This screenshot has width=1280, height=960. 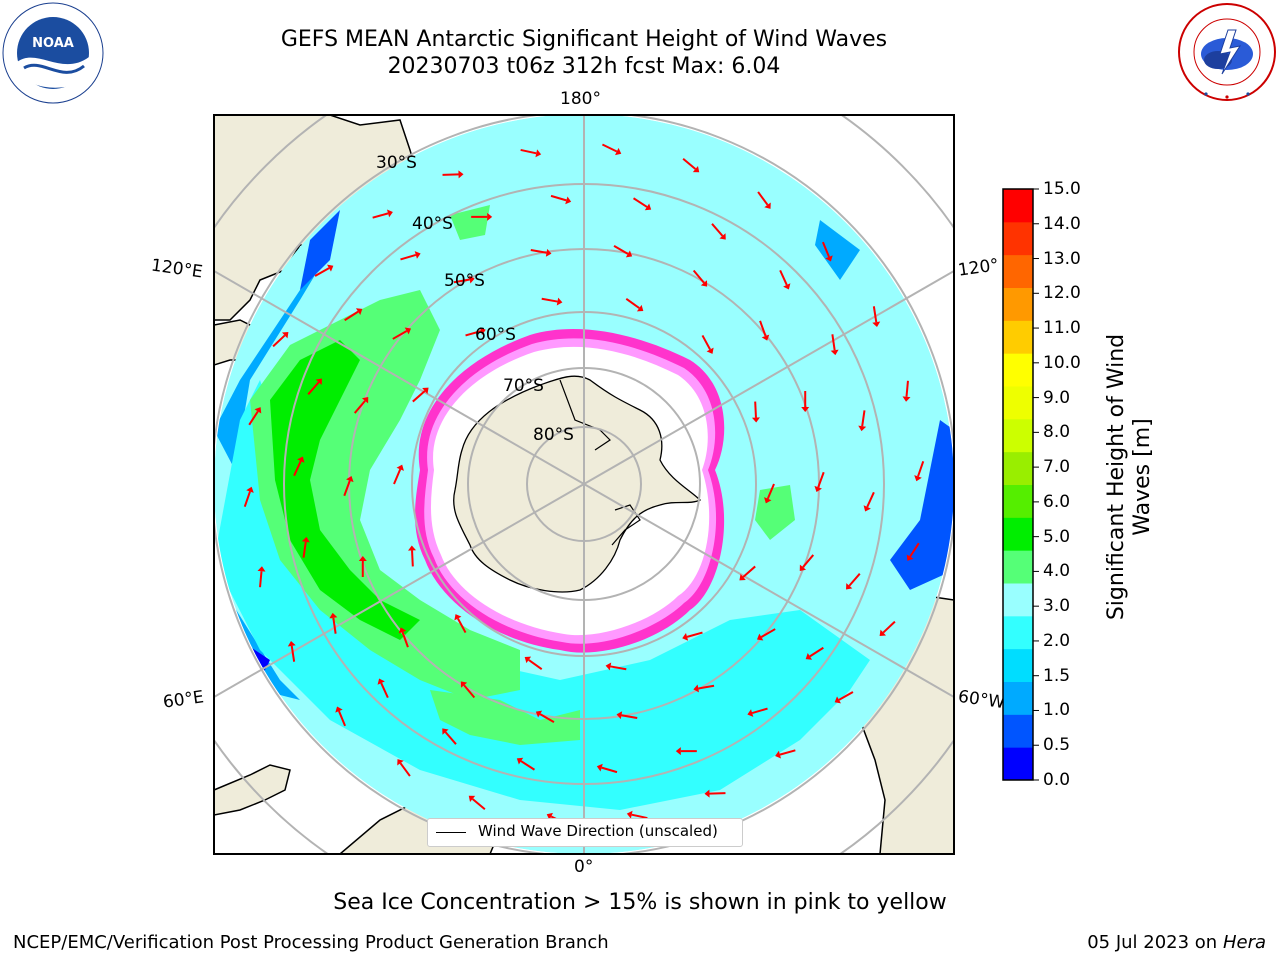 I want to click on lon-label-0: 0°, so click(x=584, y=867).